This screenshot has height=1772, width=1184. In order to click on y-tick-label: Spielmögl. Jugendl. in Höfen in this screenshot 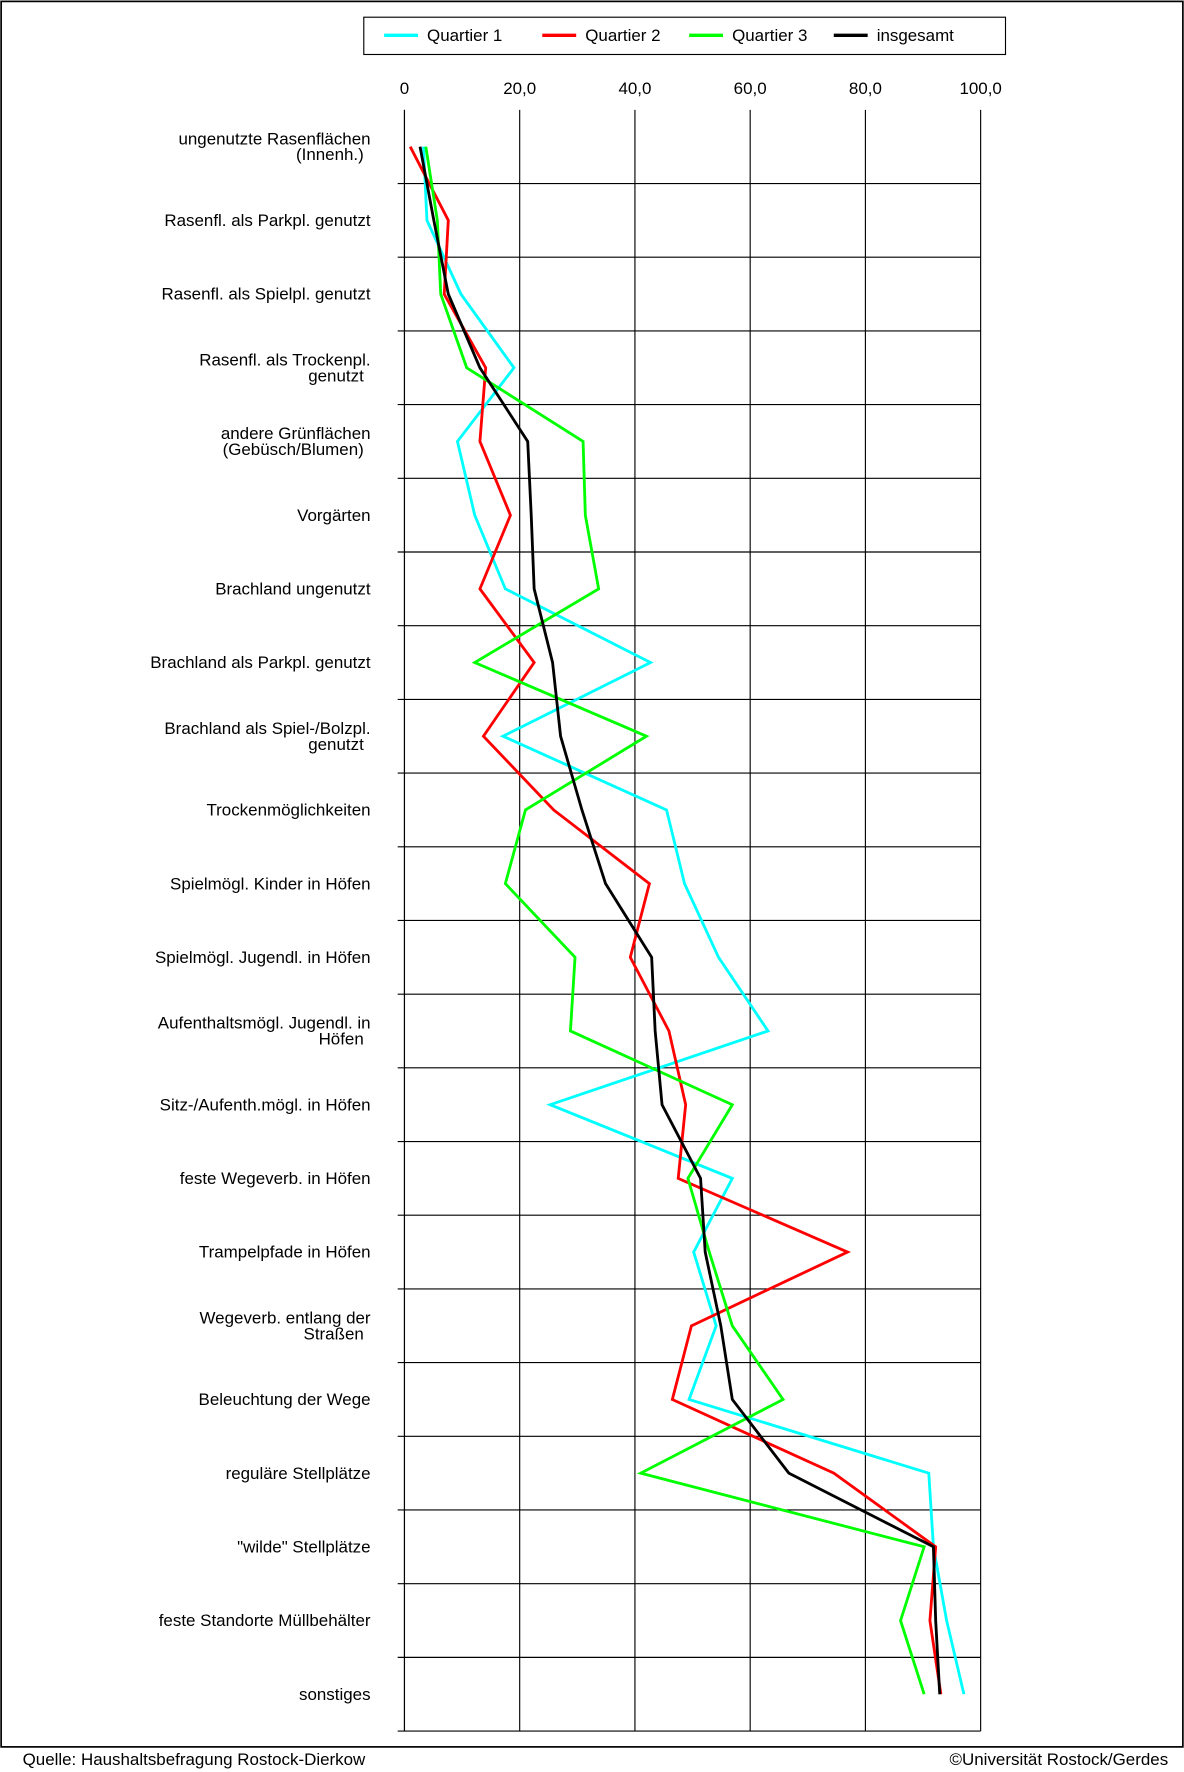, I will do `click(263, 957)`.